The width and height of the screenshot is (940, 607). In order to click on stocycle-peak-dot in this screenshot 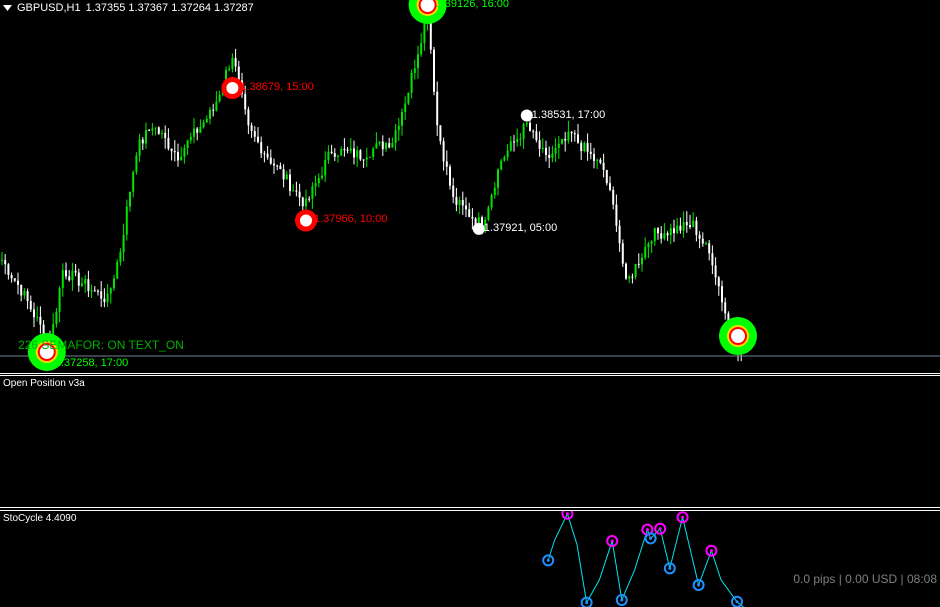, I will do `click(567, 514)`.